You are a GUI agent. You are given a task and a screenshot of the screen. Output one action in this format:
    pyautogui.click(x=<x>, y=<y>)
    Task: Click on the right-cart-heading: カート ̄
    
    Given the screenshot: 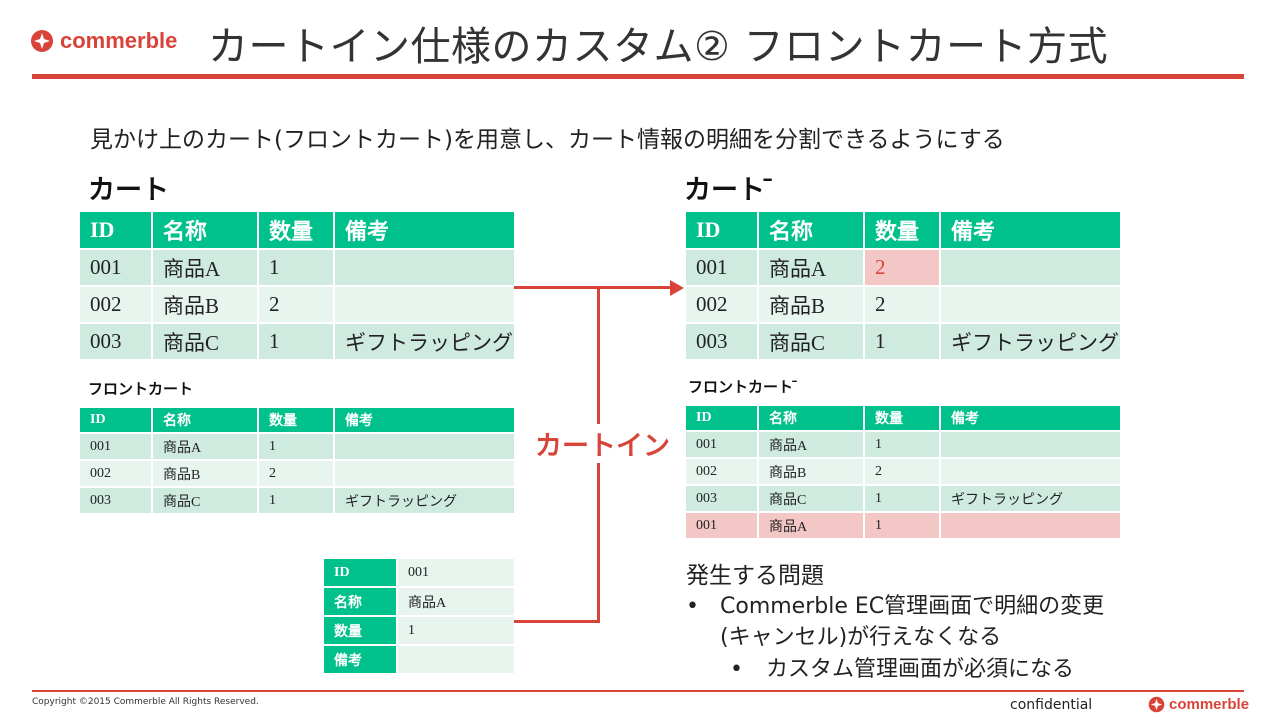 What is the action you would take?
    pyautogui.click(x=729, y=190)
    